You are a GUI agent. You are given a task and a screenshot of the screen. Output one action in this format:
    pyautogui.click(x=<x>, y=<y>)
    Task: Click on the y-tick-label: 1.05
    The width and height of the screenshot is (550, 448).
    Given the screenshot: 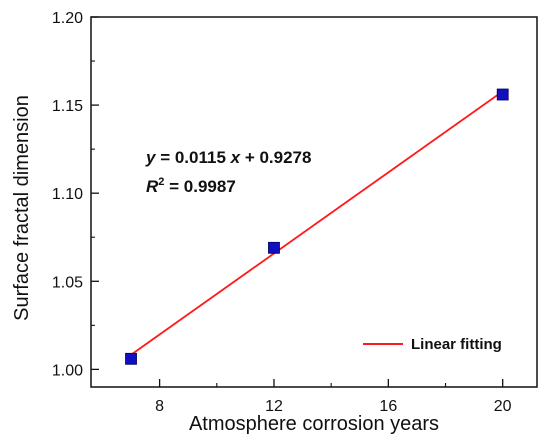 What is the action you would take?
    pyautogui.click(x=67, y=282)
    